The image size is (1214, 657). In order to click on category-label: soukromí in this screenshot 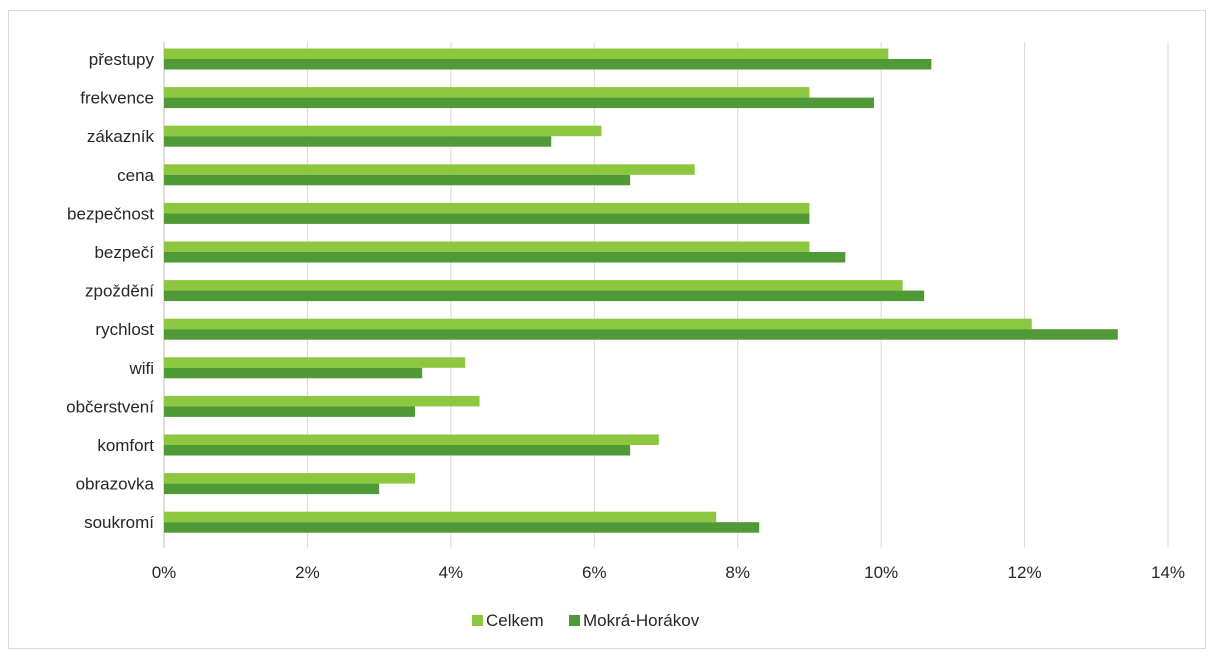, I will do `click(119, 522)`.